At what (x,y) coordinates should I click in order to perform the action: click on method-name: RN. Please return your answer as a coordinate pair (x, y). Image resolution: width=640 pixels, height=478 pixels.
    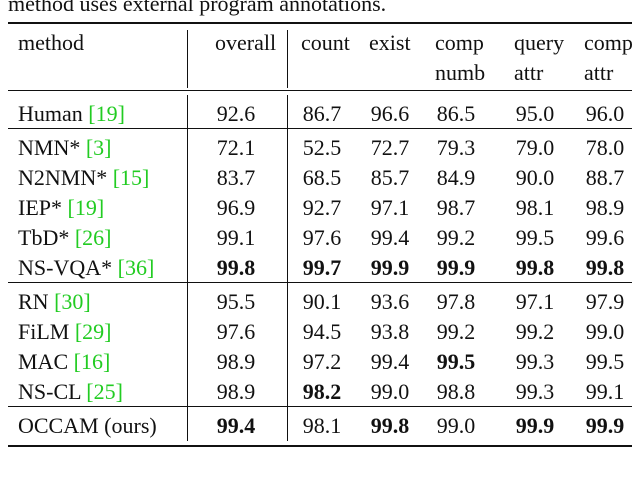
    Looking at the image, I should click on (33, 301).